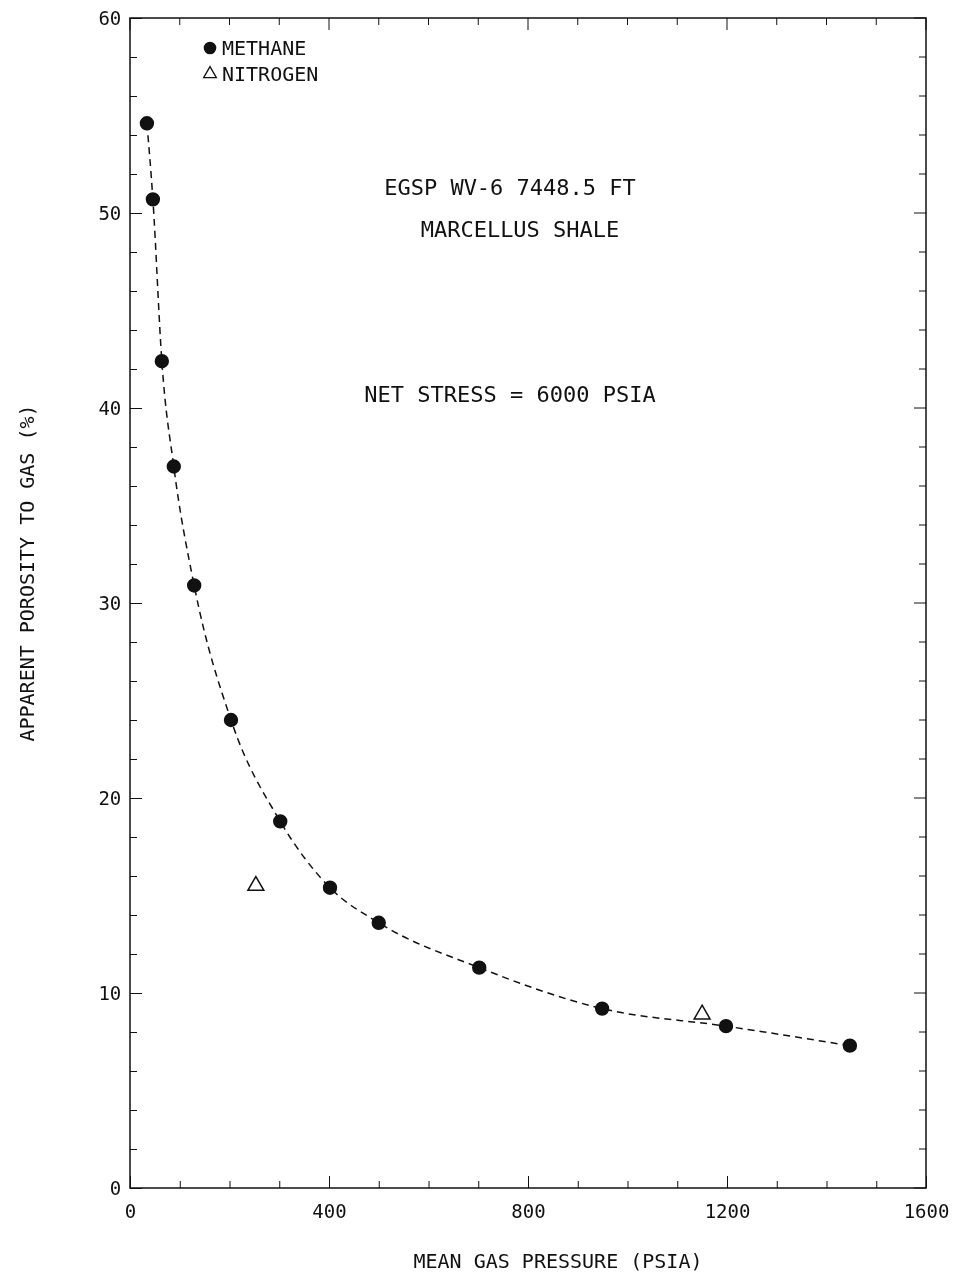 This screenshot has width=963, height=1281. What do you see at coordinates (520, 229) in the screenshot?
I see `annotation: MARCELLUS SHALE` at bounding box center [520, 229].